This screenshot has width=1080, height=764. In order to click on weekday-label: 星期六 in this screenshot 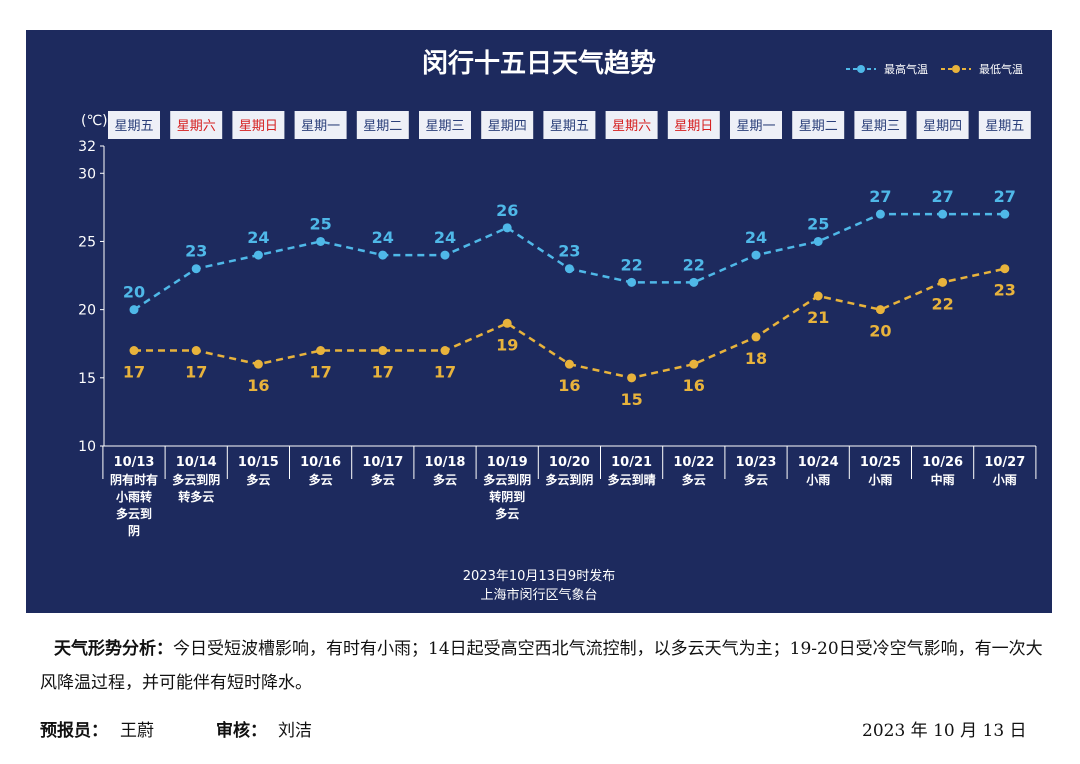, I will do `click(631, 126)`.